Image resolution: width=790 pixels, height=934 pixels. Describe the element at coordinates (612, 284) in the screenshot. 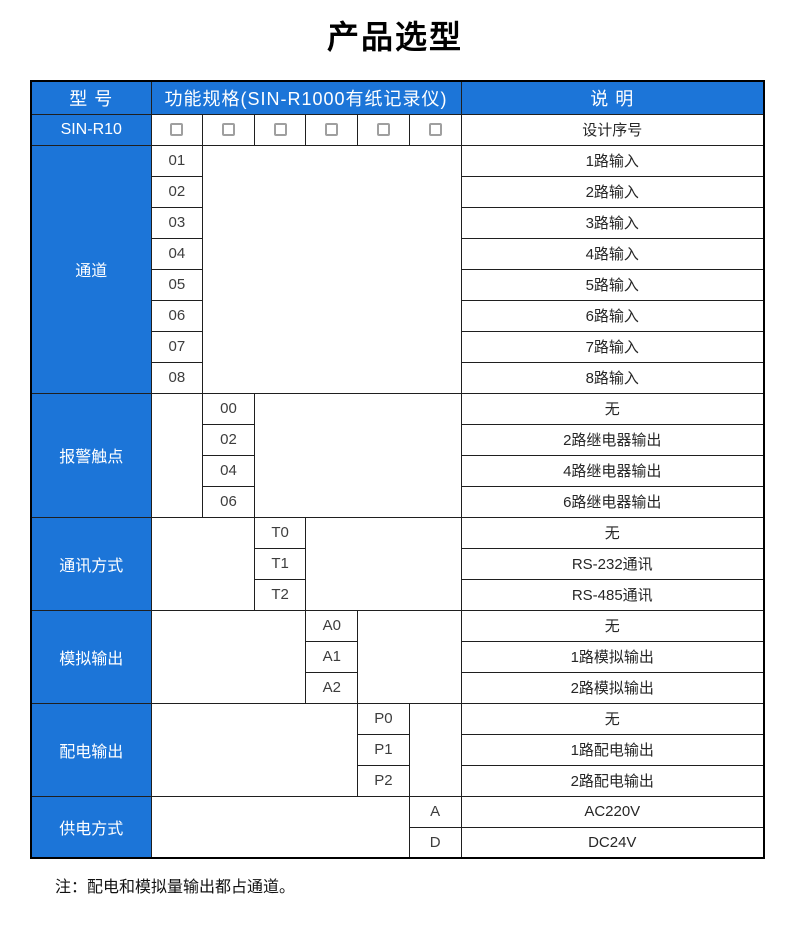

I see `option-desc-cell: 5路输入` at that location.